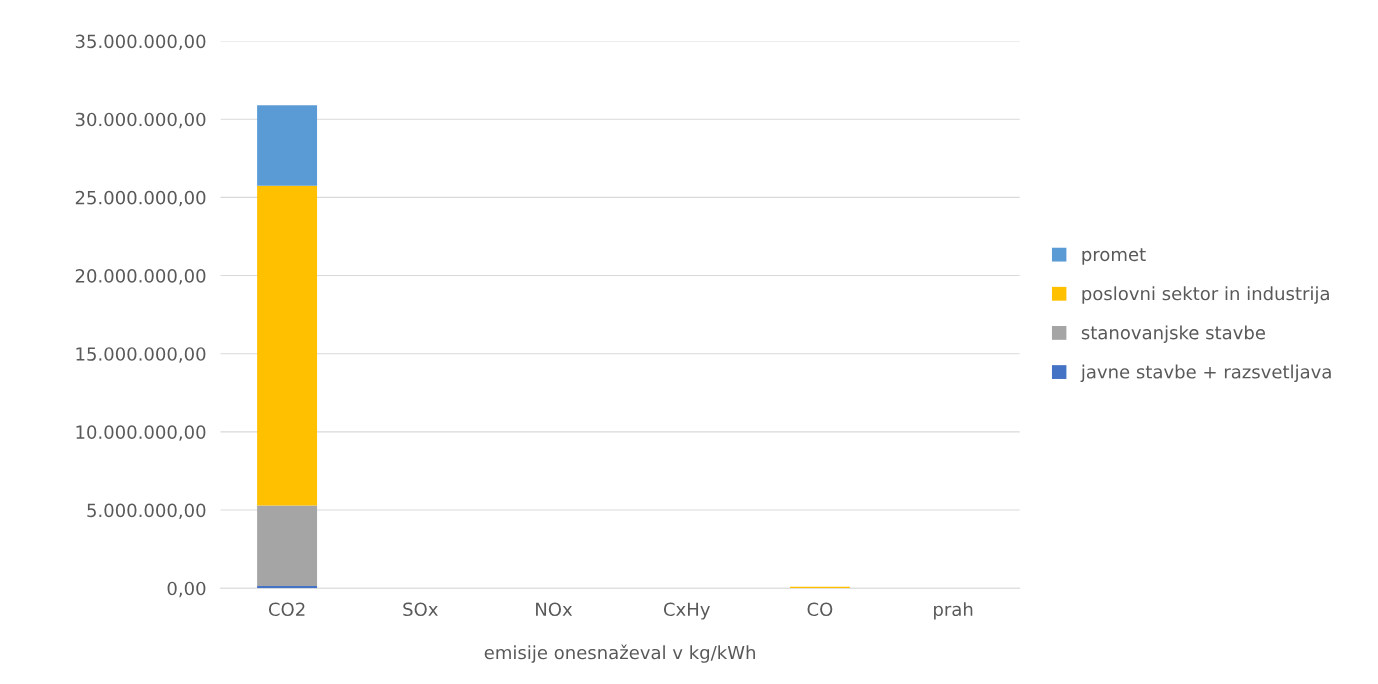 Image resolution: width=1378 pixels, height=684 pixels. What do you see at coordinates (420, 609) in the screenshot?
I see `x-tick-label: SOx` at bounding box center [420, 609].